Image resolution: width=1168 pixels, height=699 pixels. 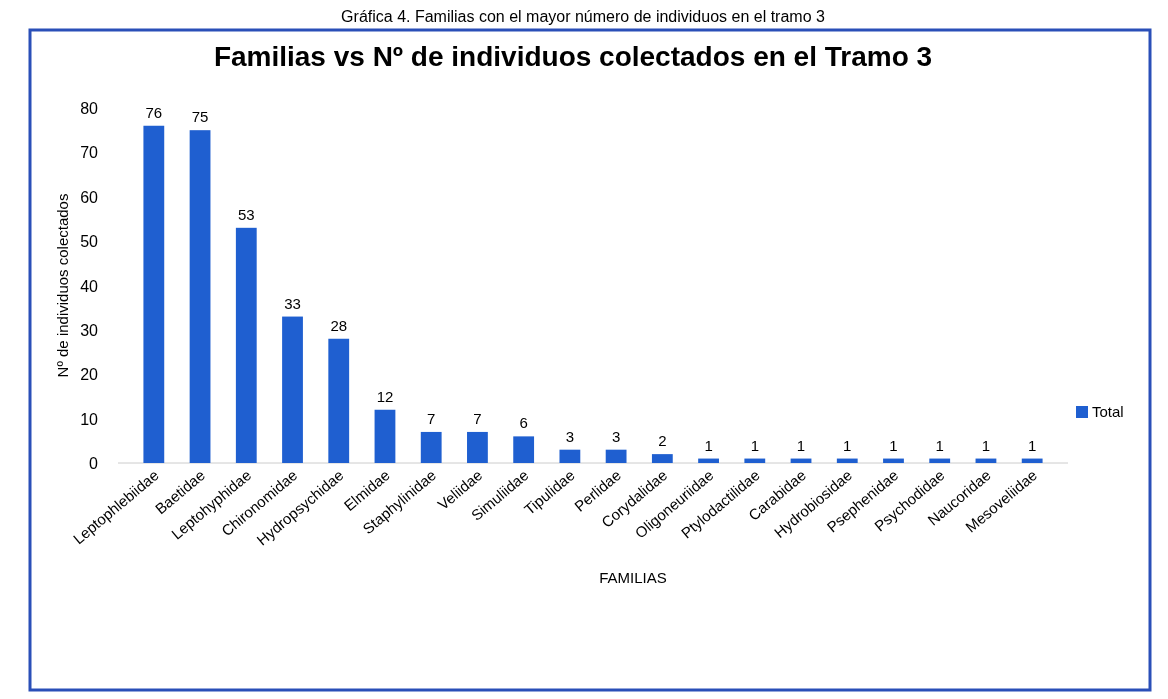 What do you see at coordinates (662, 441) in the screenshot?
I see `data-label: 2` at bounding box center [662, 441].